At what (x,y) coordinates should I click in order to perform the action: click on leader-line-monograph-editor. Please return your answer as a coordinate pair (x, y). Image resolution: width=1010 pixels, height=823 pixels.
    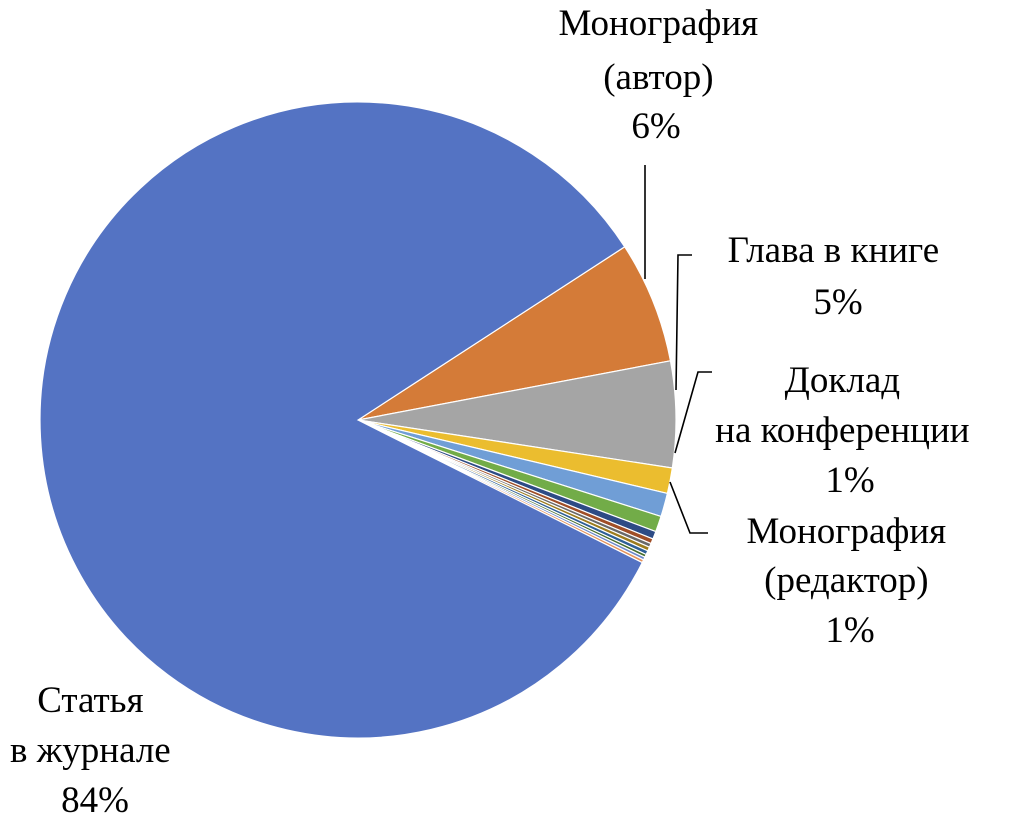
    Looking at the image, I should click on (688, 507).